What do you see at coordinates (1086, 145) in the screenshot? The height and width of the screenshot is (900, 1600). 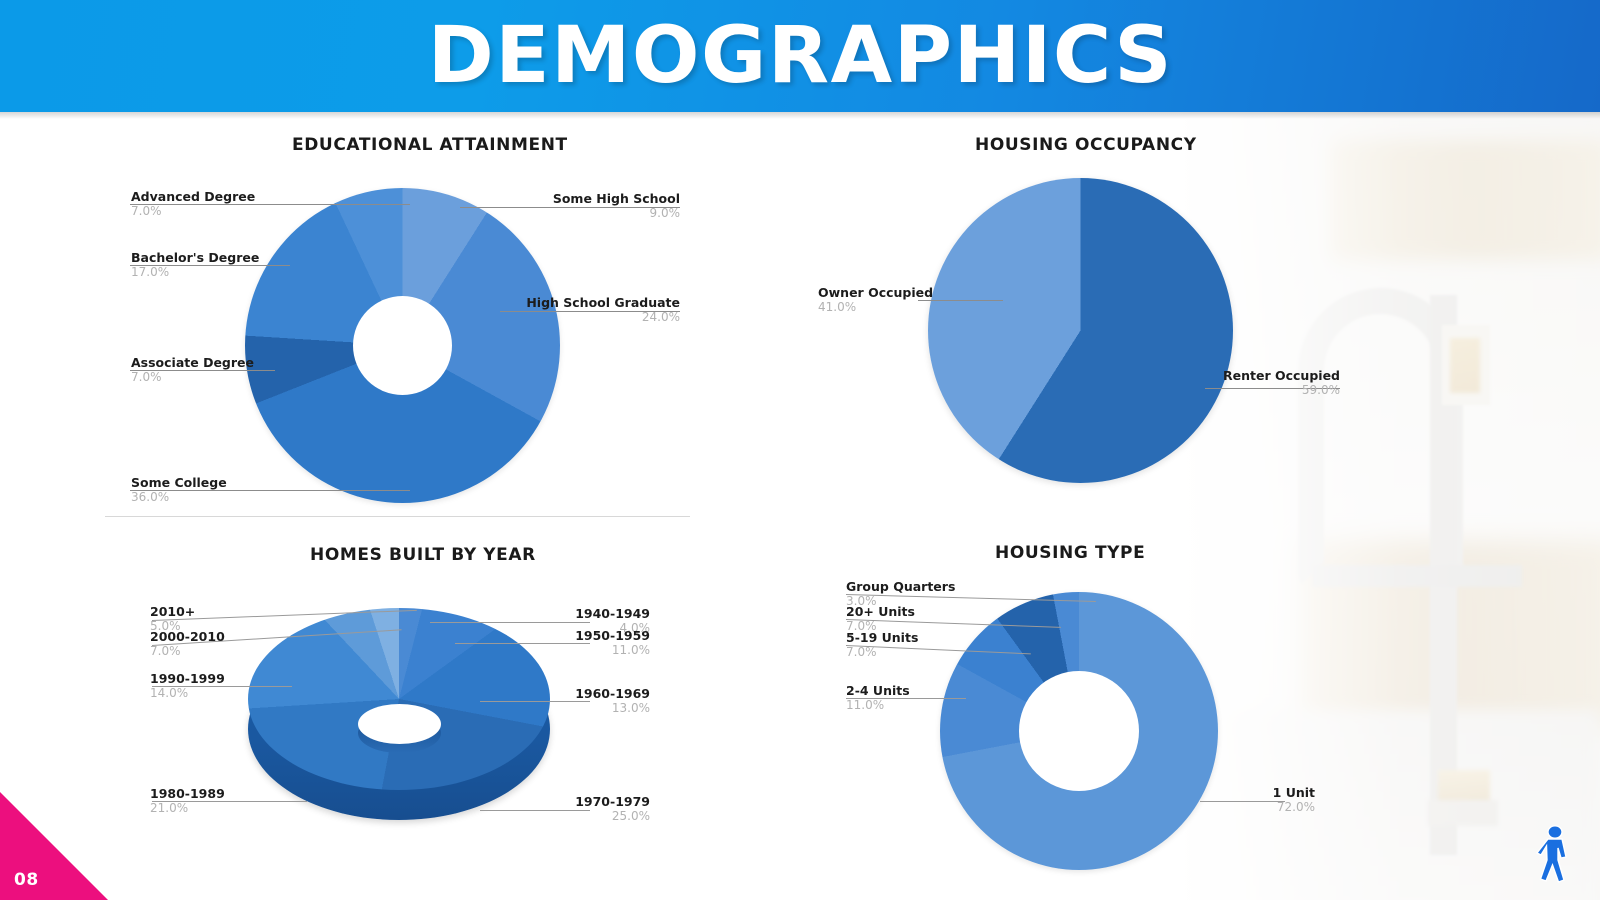 I see `section-title-housing-occupancy: HOUSING OCCUPANCY` at bounding box center [1086, 145].